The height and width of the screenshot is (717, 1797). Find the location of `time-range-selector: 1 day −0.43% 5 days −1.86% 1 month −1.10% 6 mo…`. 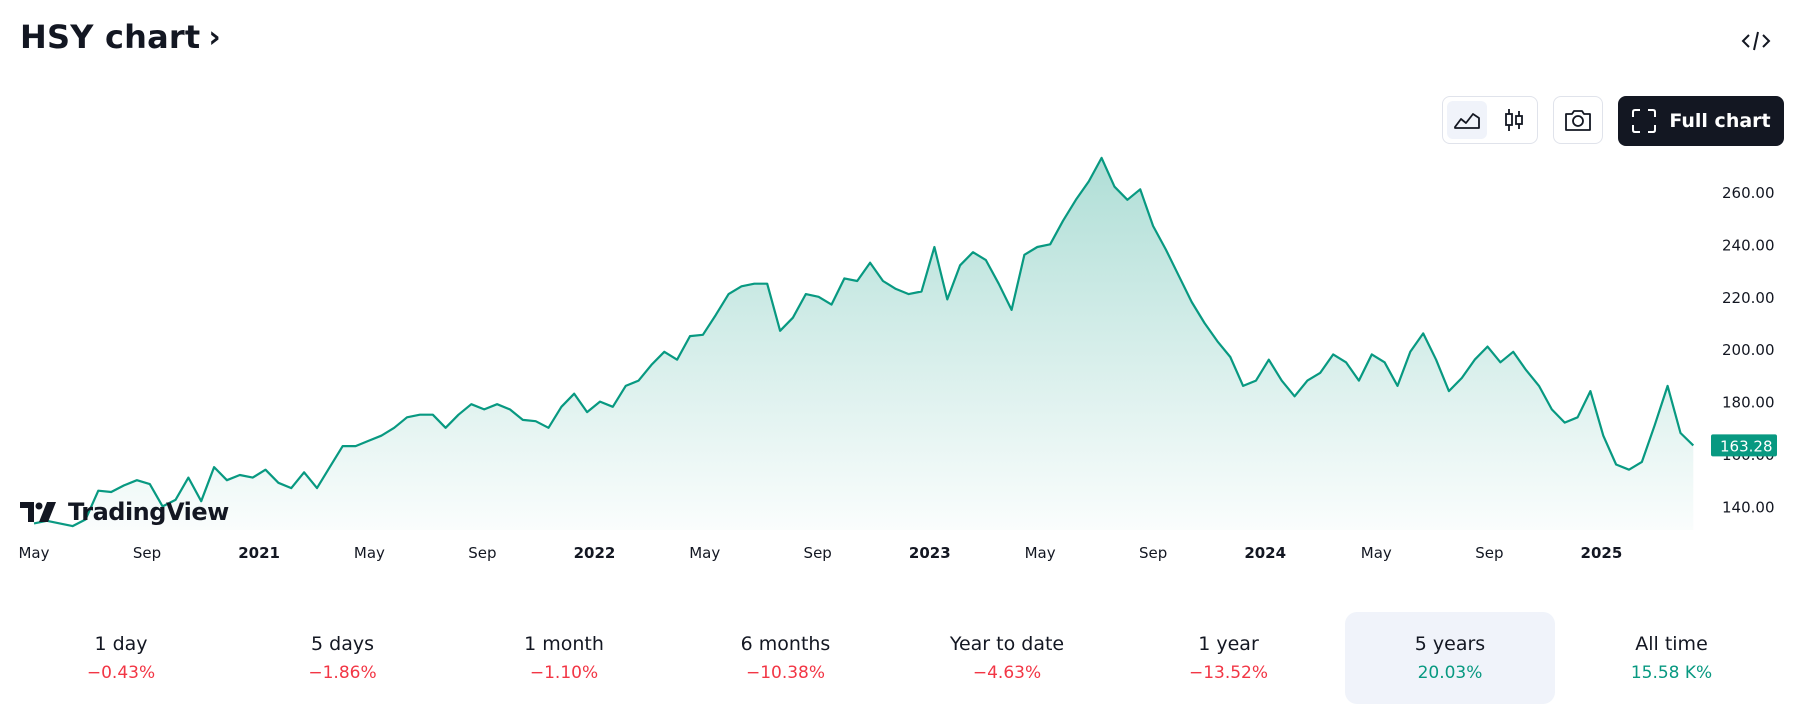

time-range-selector: 1 day −0.43% 5 days −1.86% 1 month −1.10% 6 mo… is located at coordinates (901, 658).